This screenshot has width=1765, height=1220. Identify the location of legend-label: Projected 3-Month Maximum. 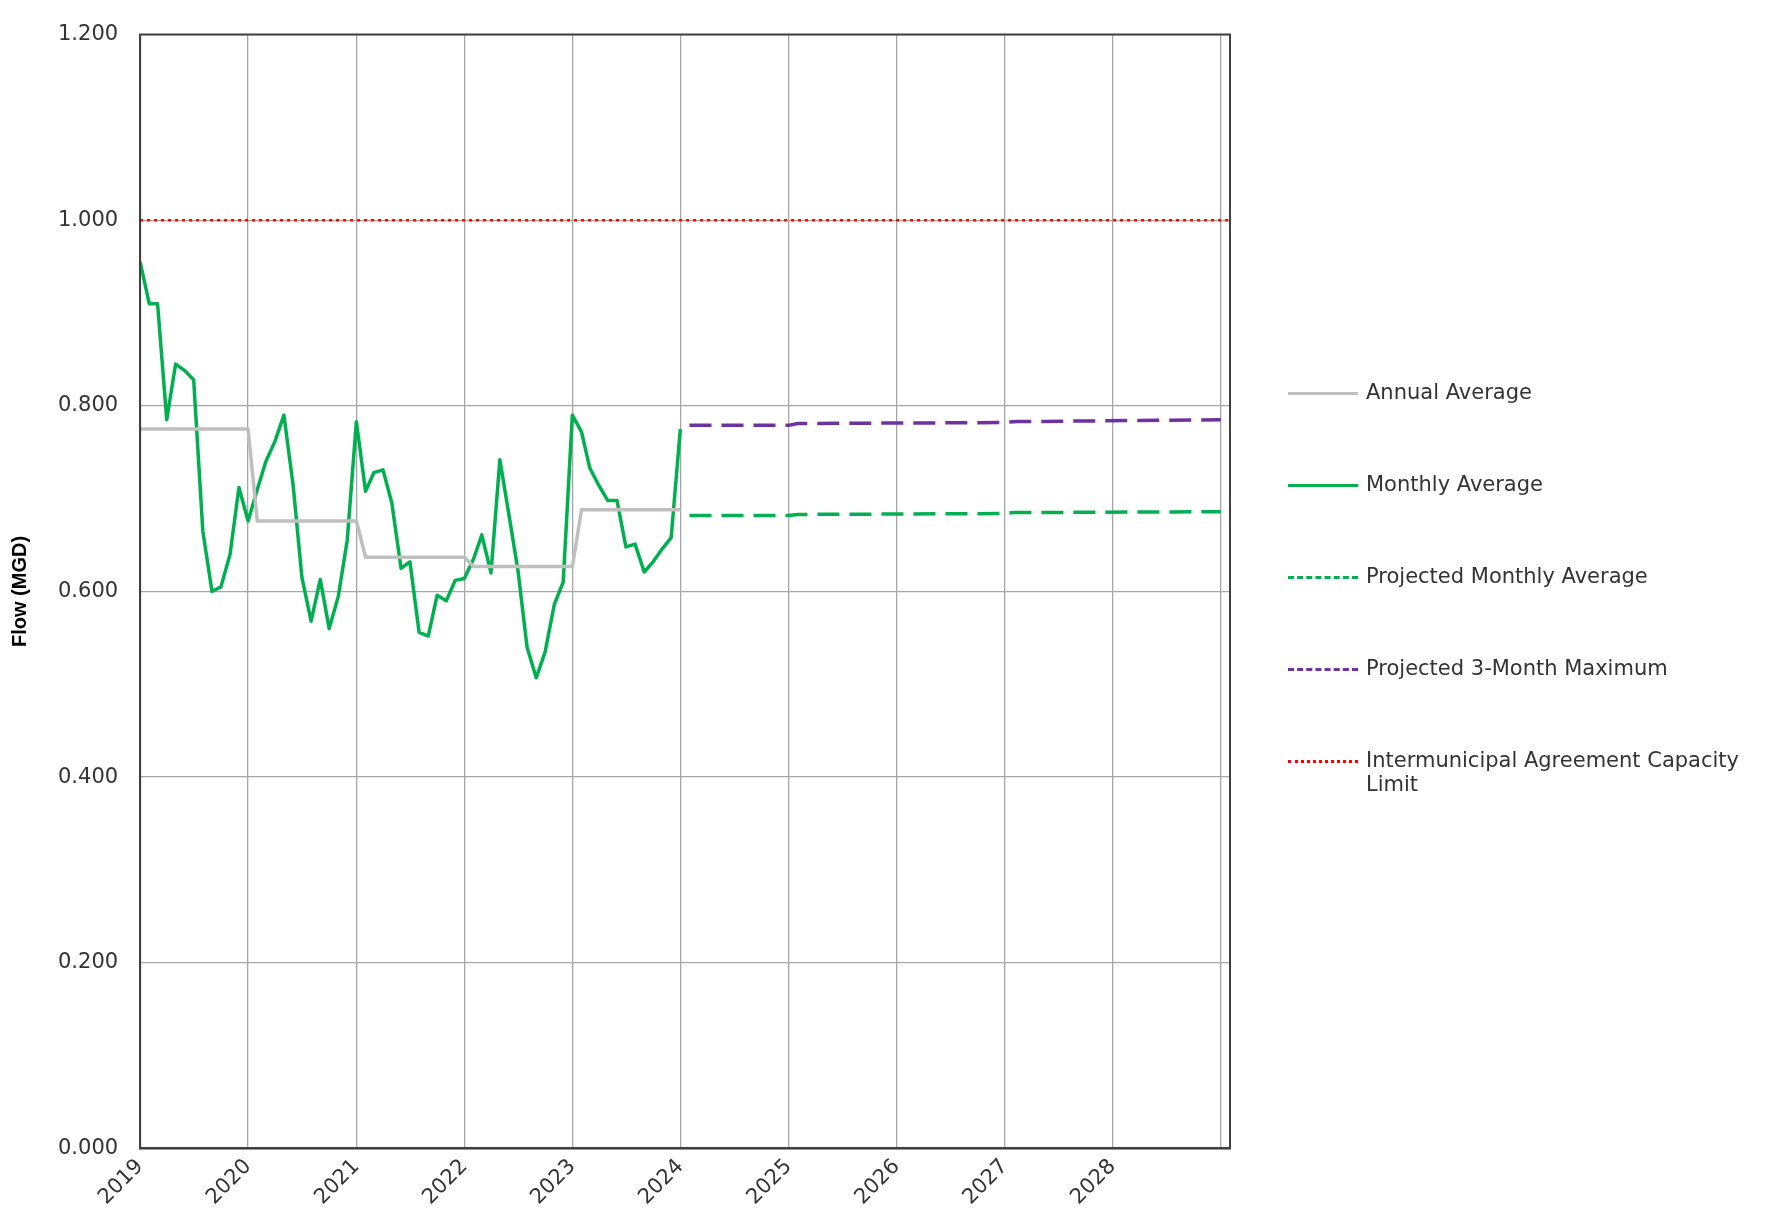
(1517, 668).